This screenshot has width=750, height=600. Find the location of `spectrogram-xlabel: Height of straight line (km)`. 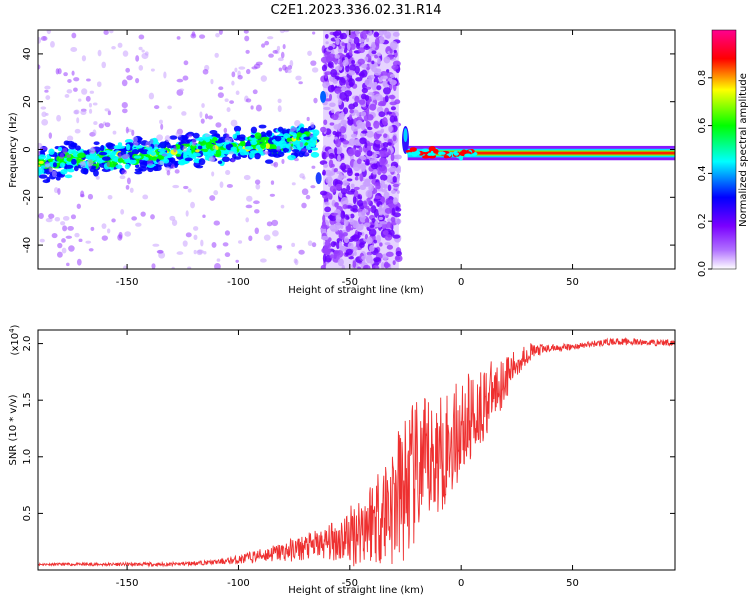

spectrogram-xlabel: Height of straight line (km) is located at coordinates (356, 290).